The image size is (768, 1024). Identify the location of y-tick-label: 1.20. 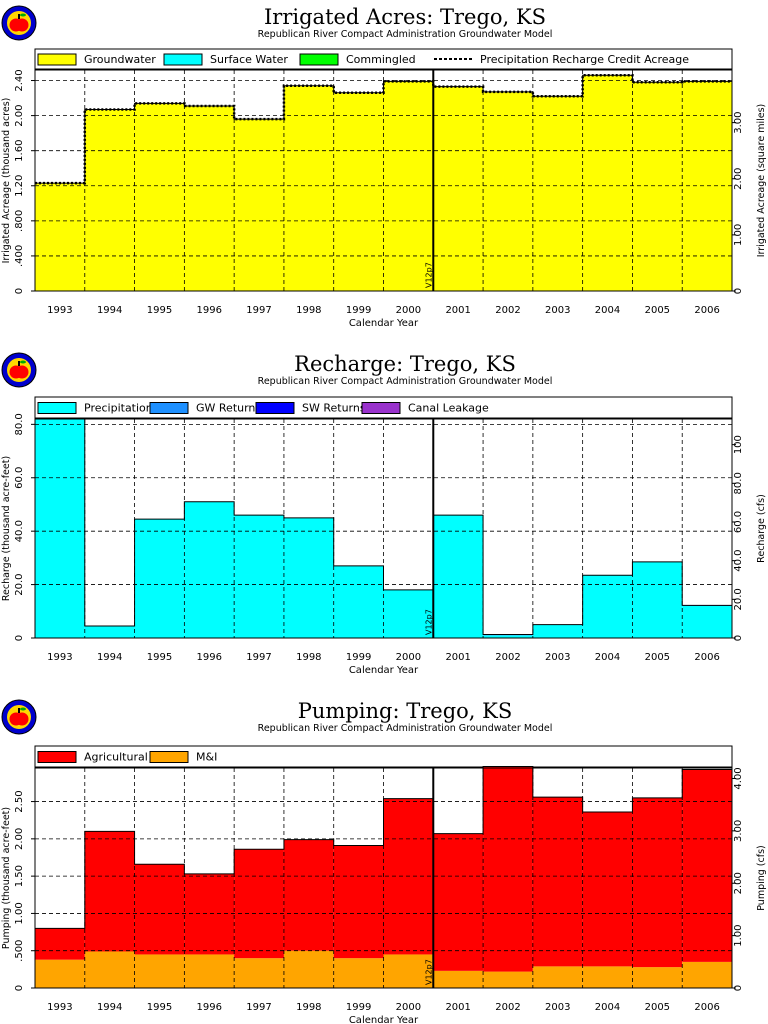
(19, 186).